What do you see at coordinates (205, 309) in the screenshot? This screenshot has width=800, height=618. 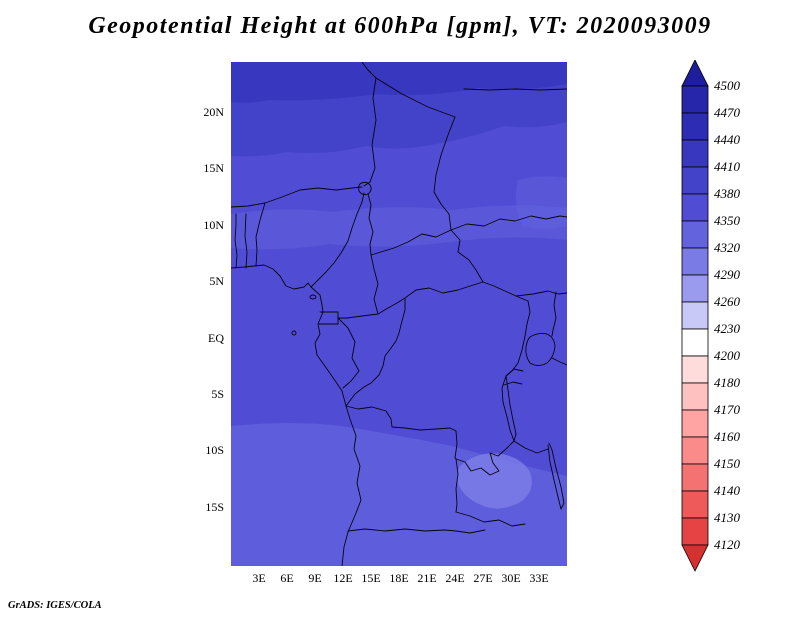 I see `lat-axis: 20N 15N 10N 5N EQ 5S 10S 15S` at bounding box center [205, 309].